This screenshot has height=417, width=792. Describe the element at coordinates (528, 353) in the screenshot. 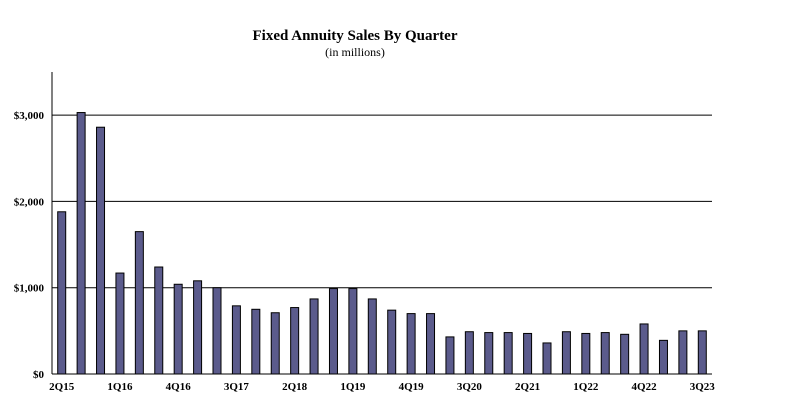

I see `bar-2Q21` at that location.